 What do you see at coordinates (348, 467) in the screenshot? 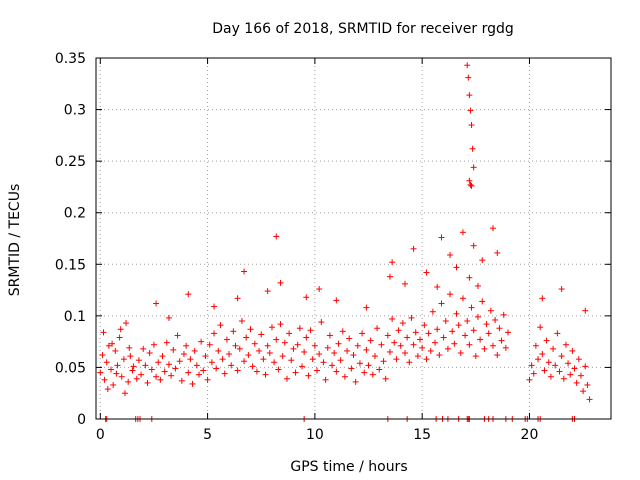
I see `x-axis-label: GPS time / hours` at bounding box center [348, 467].